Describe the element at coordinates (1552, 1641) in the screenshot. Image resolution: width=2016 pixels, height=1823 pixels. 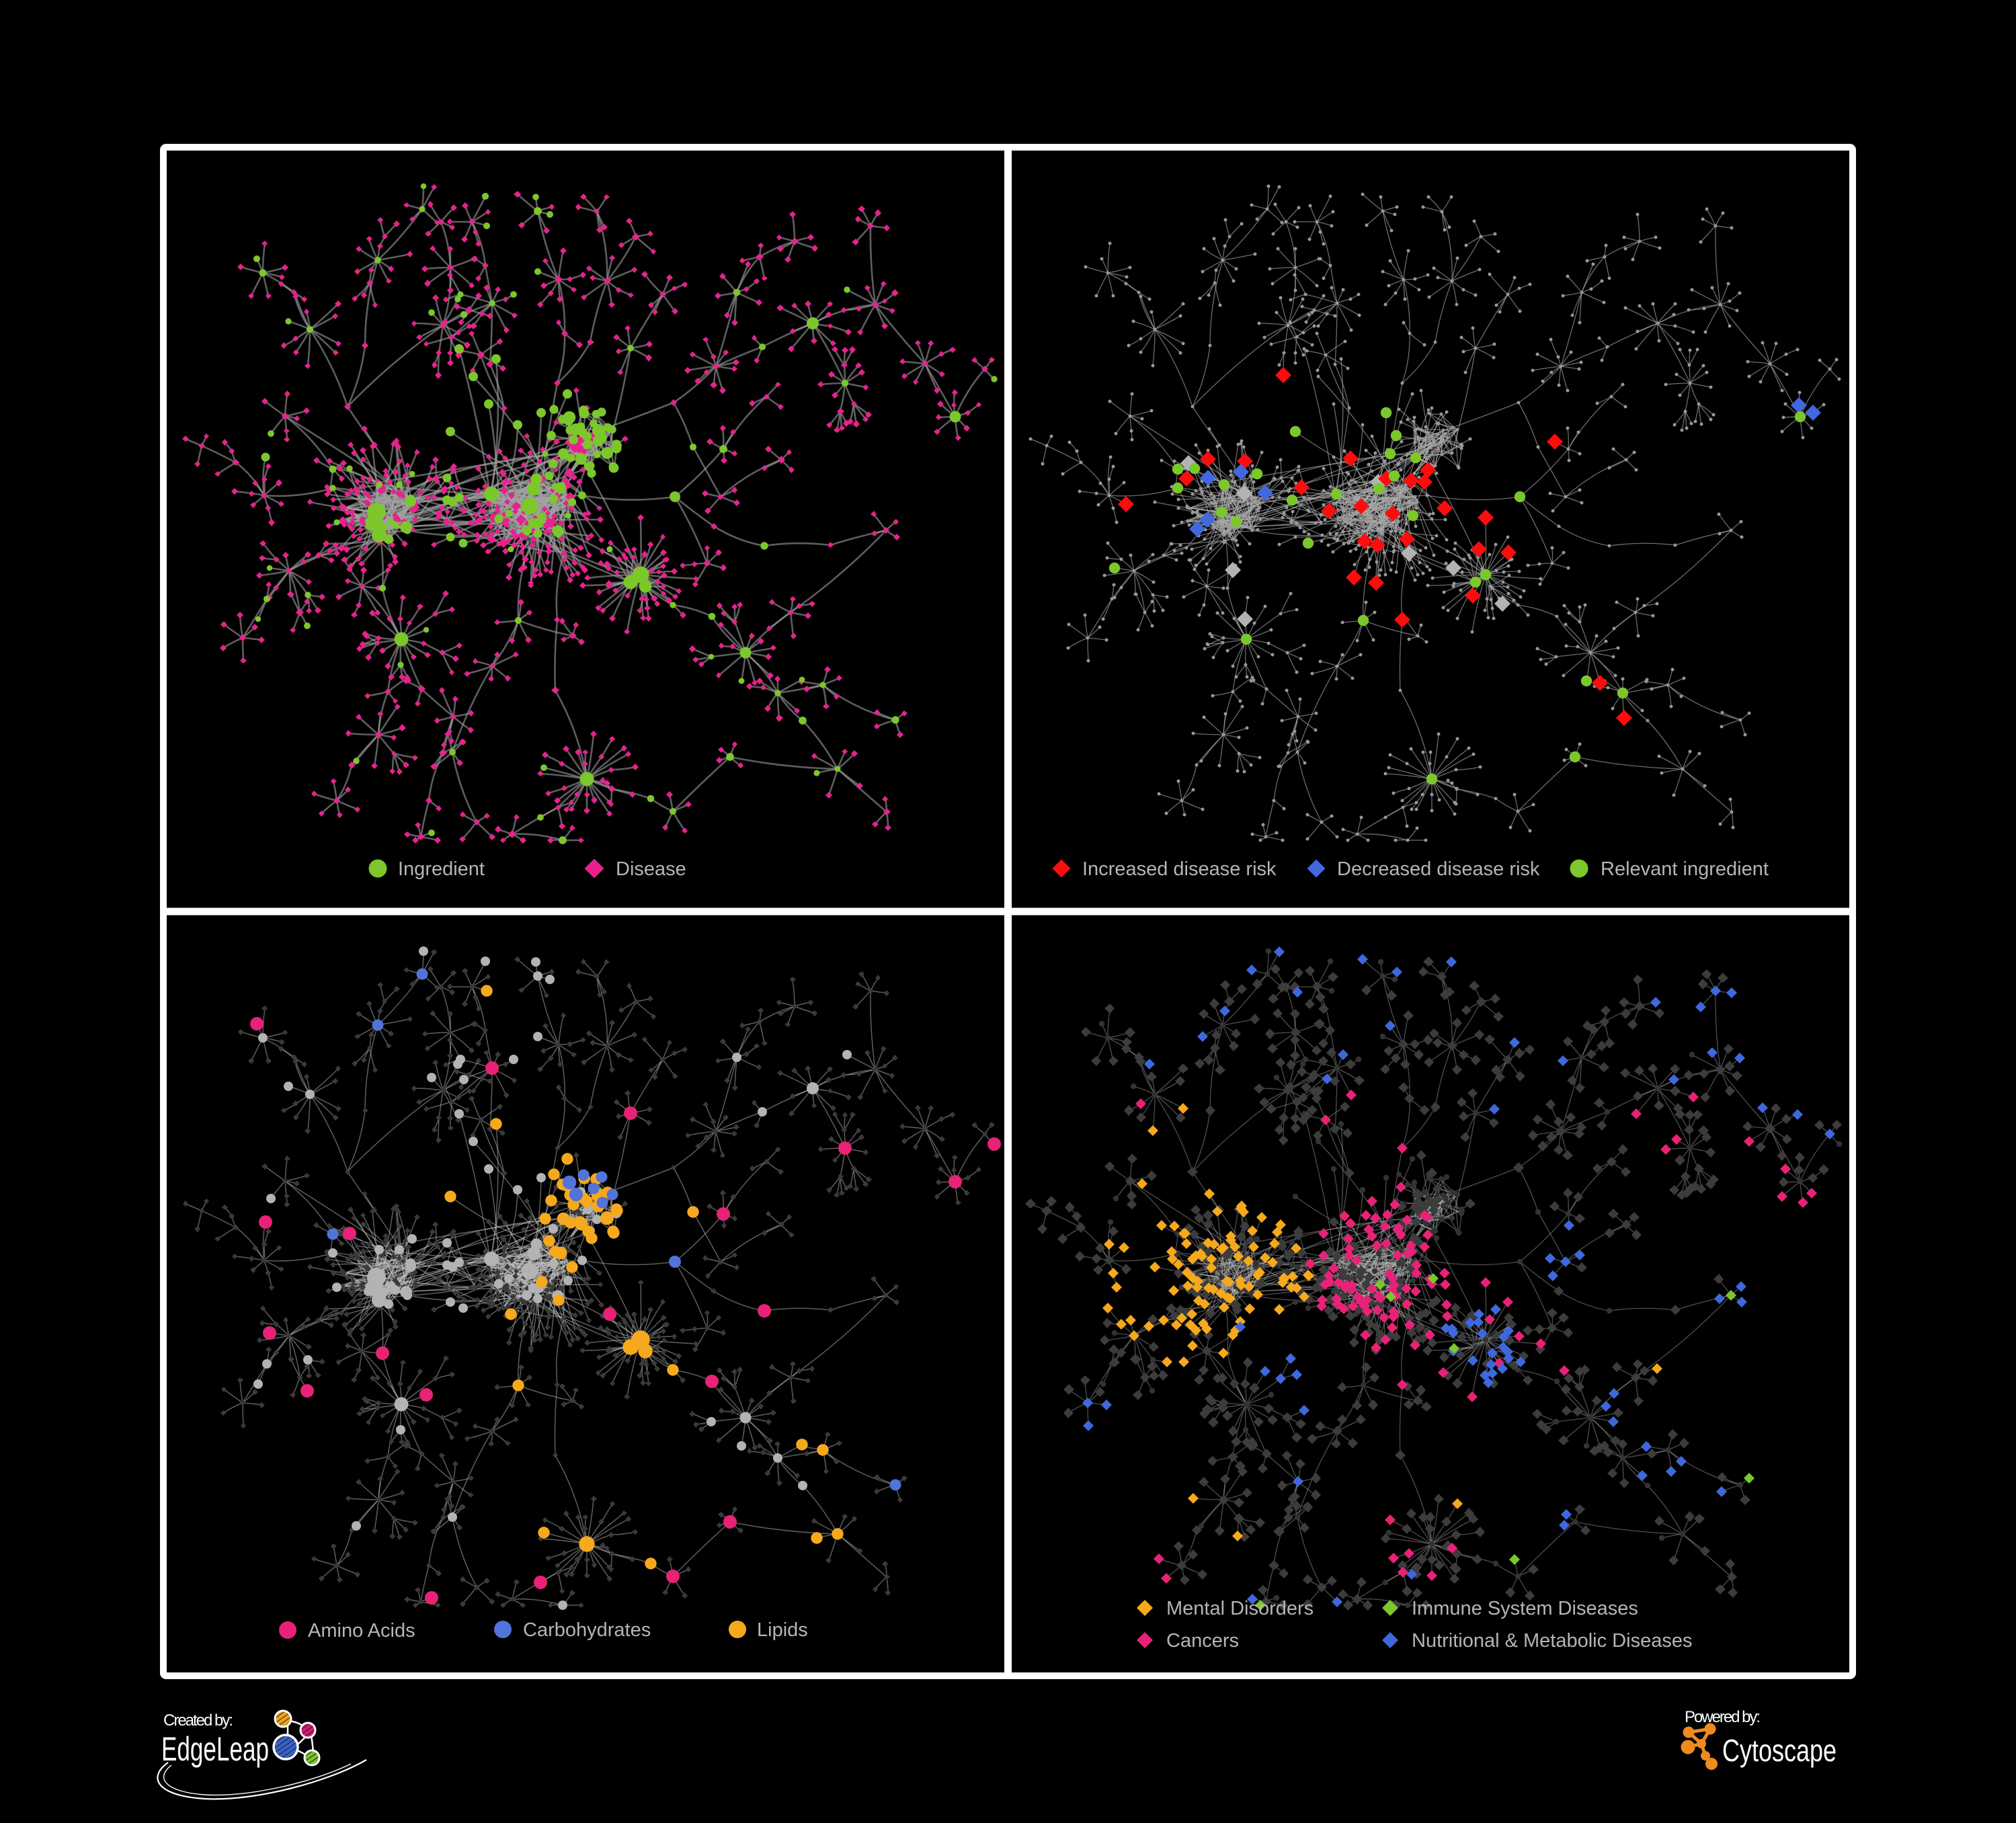
I see `svg-text:Nutritional & Metabolic Diseas: Nutritional & Metabolic Diseases` at that location.